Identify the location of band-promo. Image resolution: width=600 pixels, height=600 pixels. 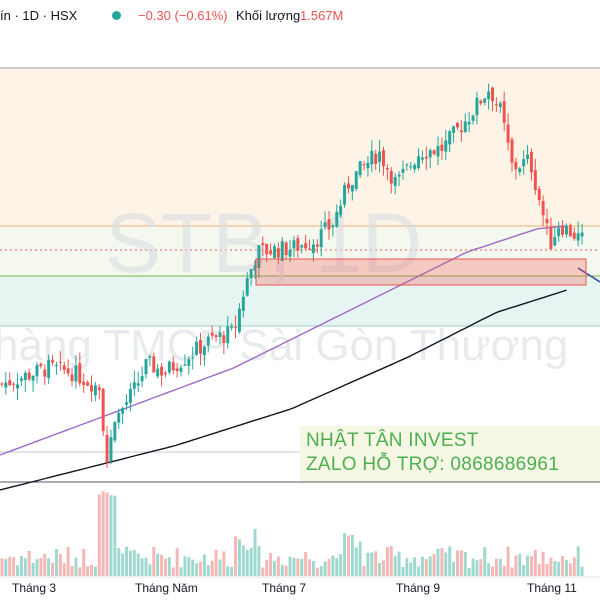
(450, 454).